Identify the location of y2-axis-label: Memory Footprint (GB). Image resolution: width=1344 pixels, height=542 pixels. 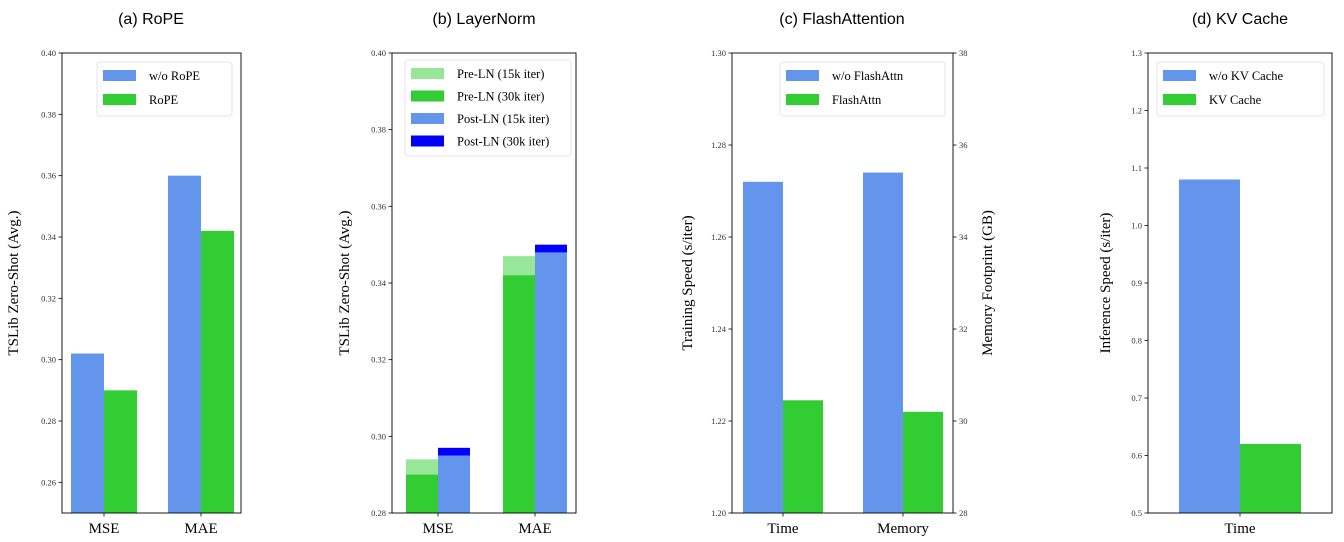
(988, 283).